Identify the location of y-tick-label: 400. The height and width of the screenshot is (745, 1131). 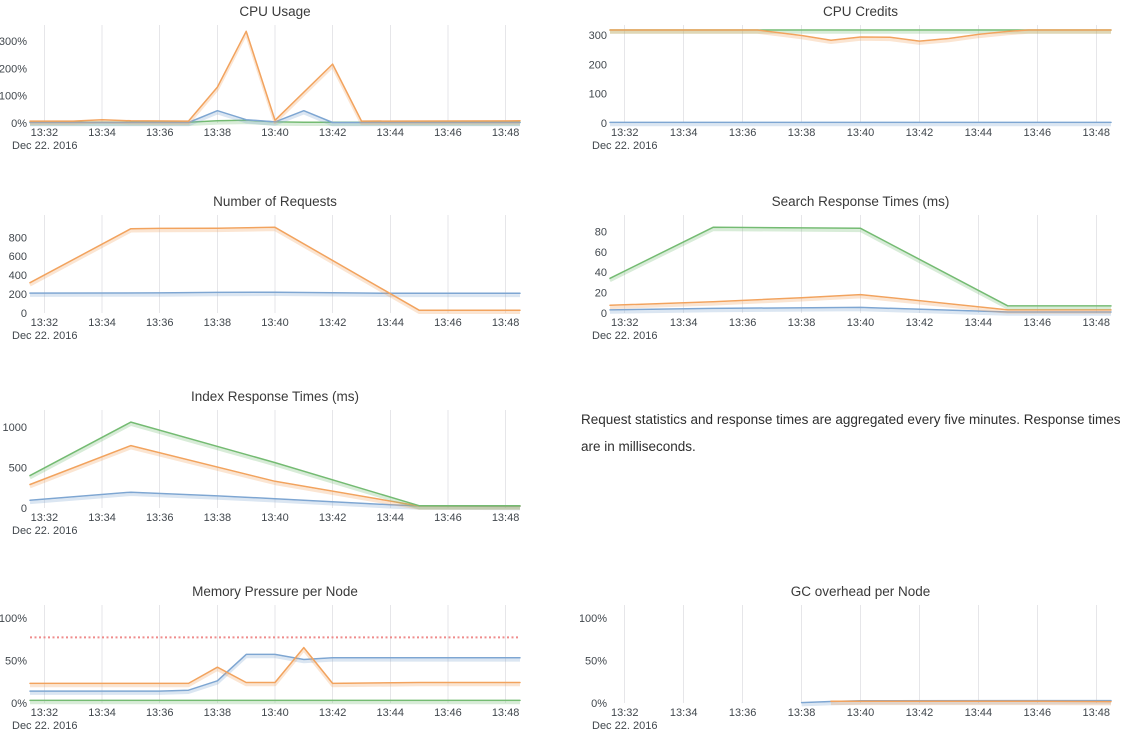
(18, 276).